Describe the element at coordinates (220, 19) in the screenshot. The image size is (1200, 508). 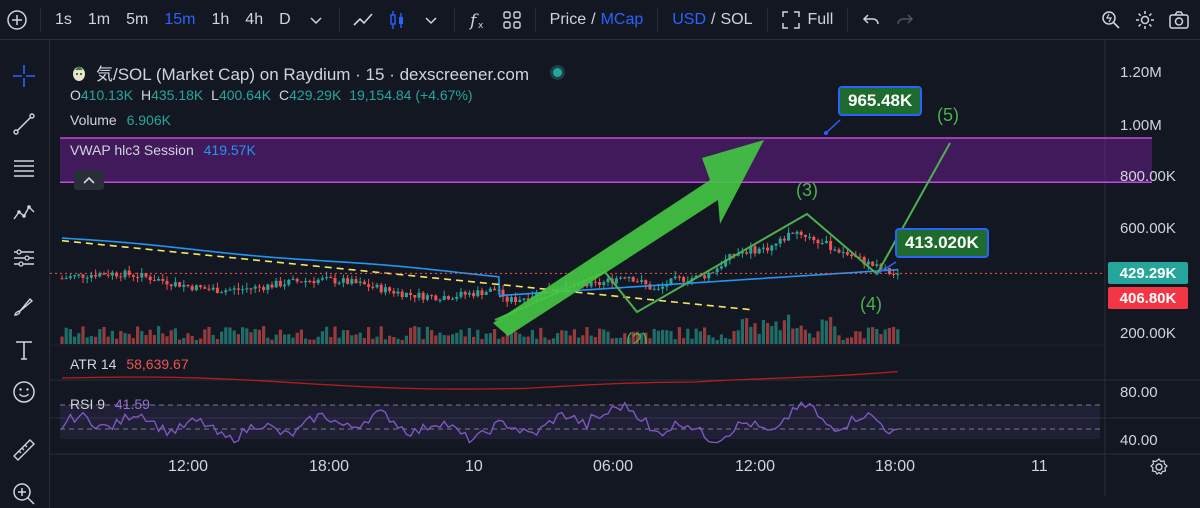
I see `interval-1h: 1h` at that location.